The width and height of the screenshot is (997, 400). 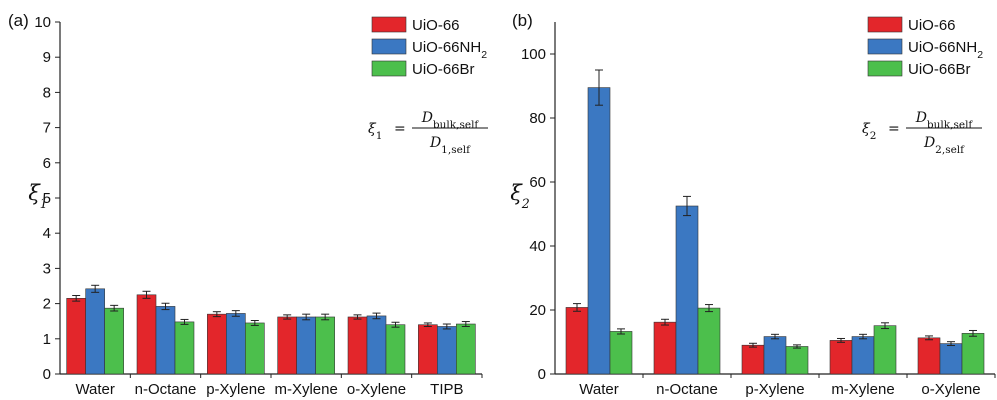 What do you see at coordinates (537, 118) in the screenshot?
I see `y-tick-label: 80` at bounding box center [537, 118].